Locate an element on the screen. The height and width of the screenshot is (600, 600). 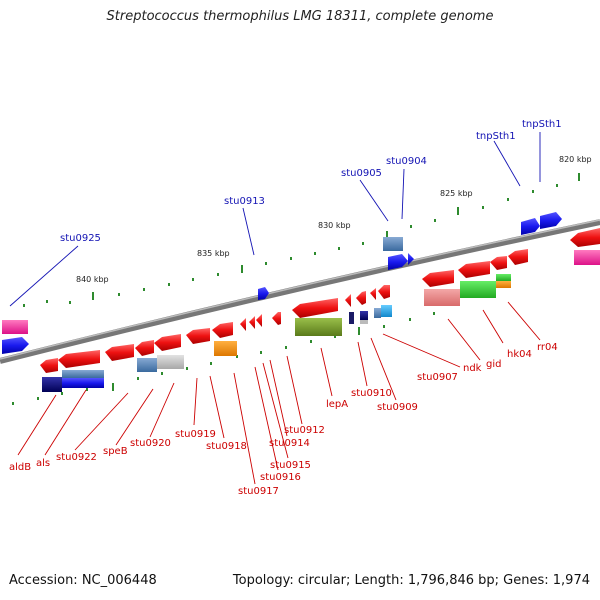
label-stu0905: stu0905 is located at coordinates (361, 173).